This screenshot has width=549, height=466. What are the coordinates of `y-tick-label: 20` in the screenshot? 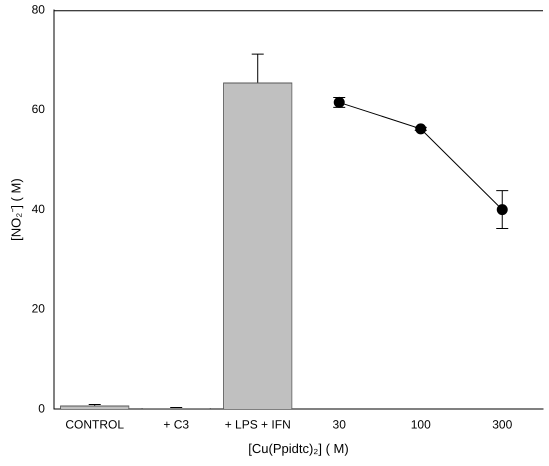 It's located at (39, 309).